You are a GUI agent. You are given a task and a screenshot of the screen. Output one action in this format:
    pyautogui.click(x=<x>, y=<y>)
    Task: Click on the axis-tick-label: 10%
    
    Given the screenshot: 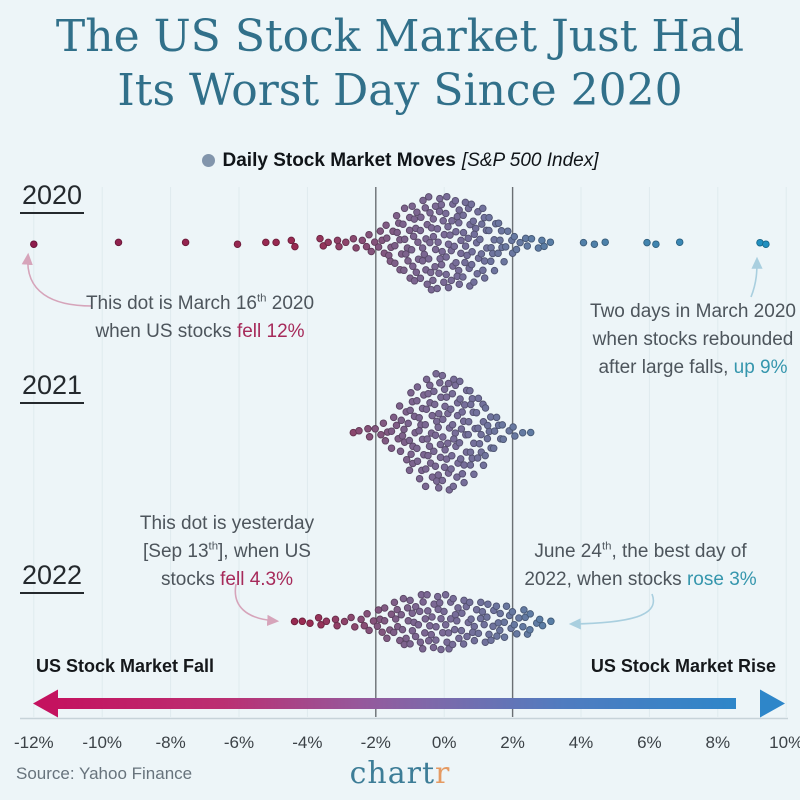 What is the action you would take?
    pyautogui.click(x=784, y=742)
    